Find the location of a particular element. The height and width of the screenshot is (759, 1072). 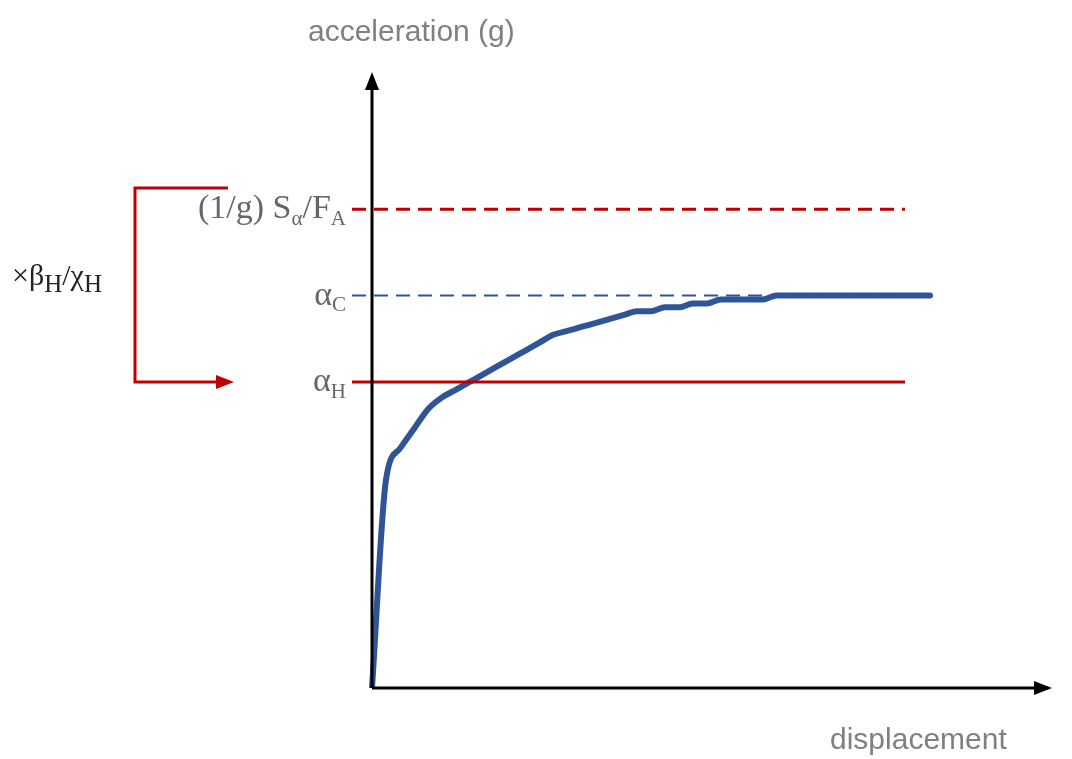

text: ×β$_{H}$/χ$_{H}$ is located at coordinates (57, 278).